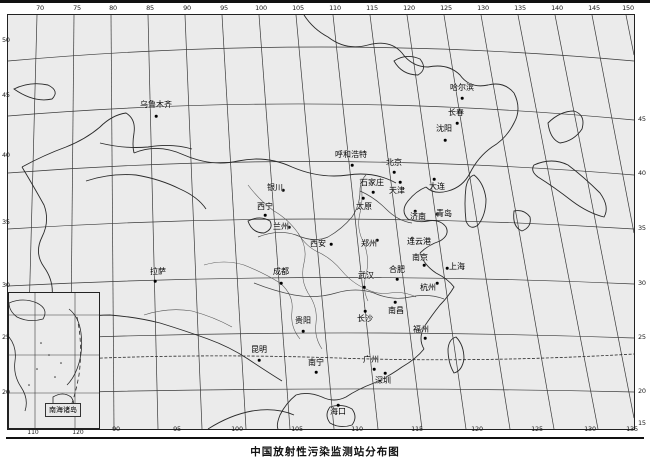 This screenshot has height=462, width=650. I want to click on city-marker-济南, so click(415, 211).